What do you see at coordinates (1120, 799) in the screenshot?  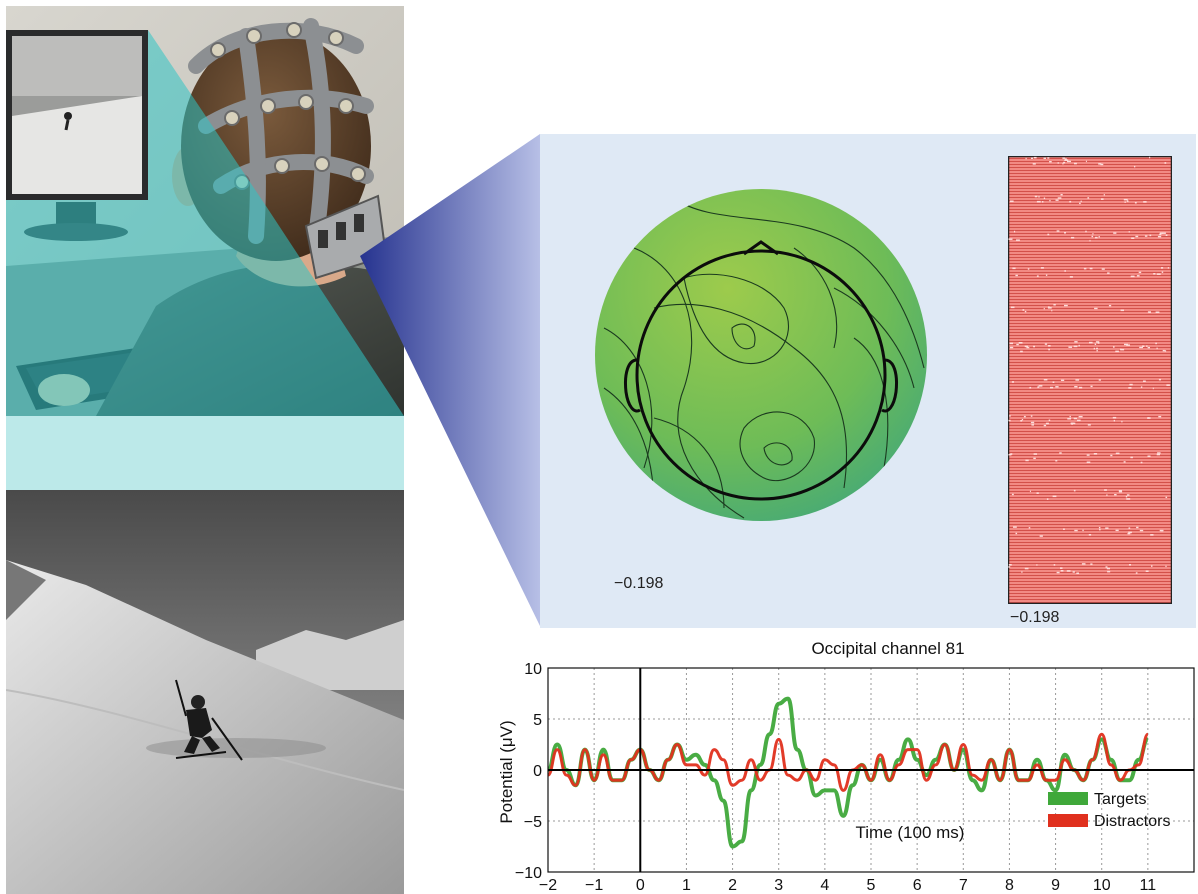 I see `legend-label-targets: Targets` at bounding box center [1120, 799].